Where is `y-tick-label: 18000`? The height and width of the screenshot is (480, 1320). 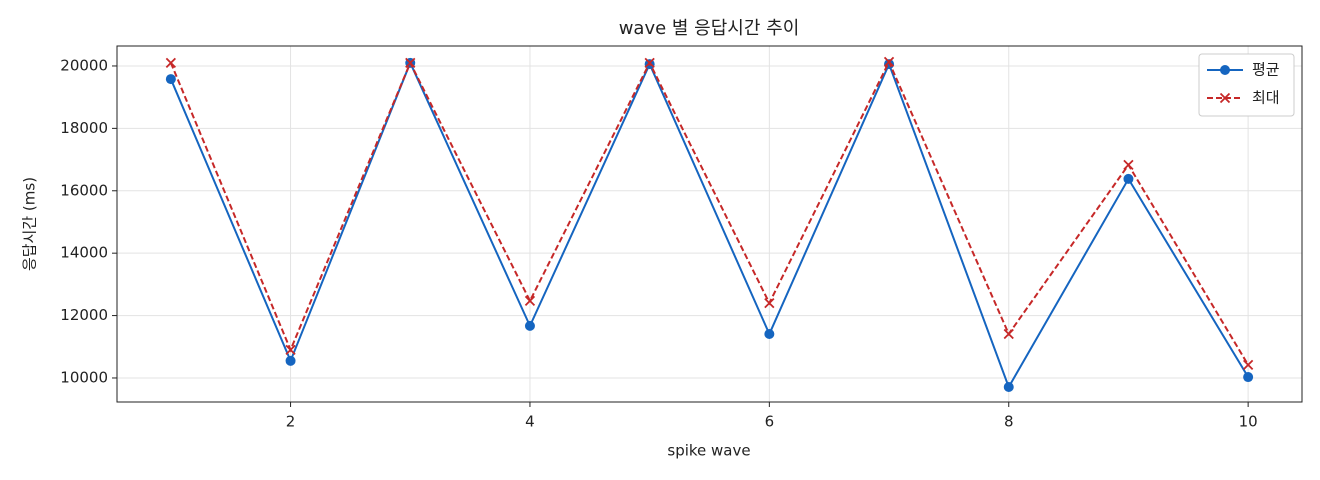
y-tick-label: 18000 is located at coordinates (84, 128).